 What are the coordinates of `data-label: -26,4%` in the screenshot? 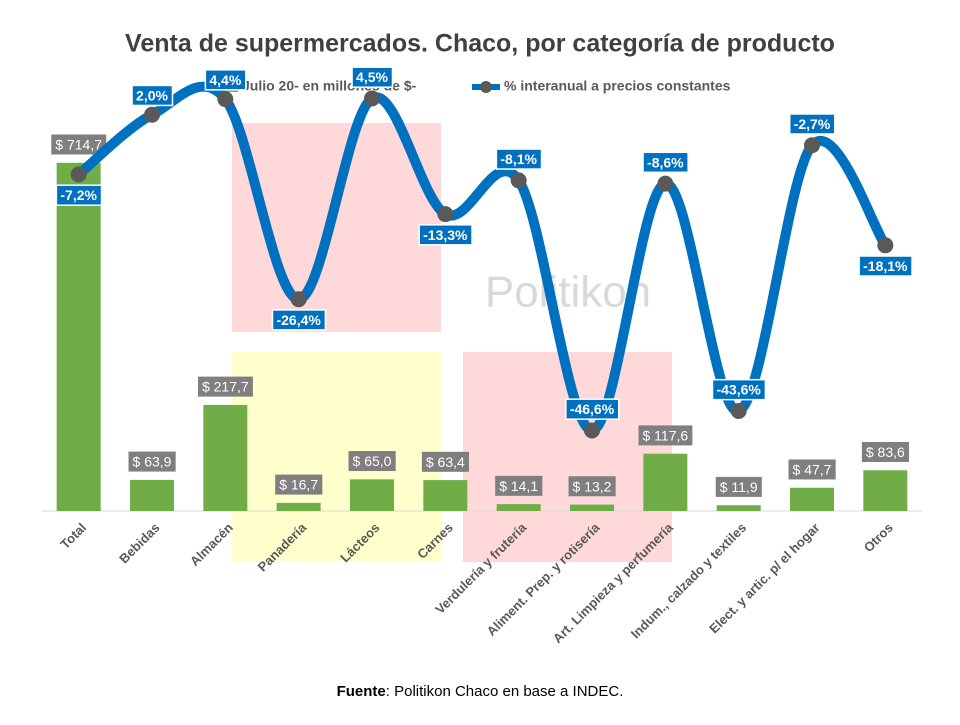 It's located at (298, 320).